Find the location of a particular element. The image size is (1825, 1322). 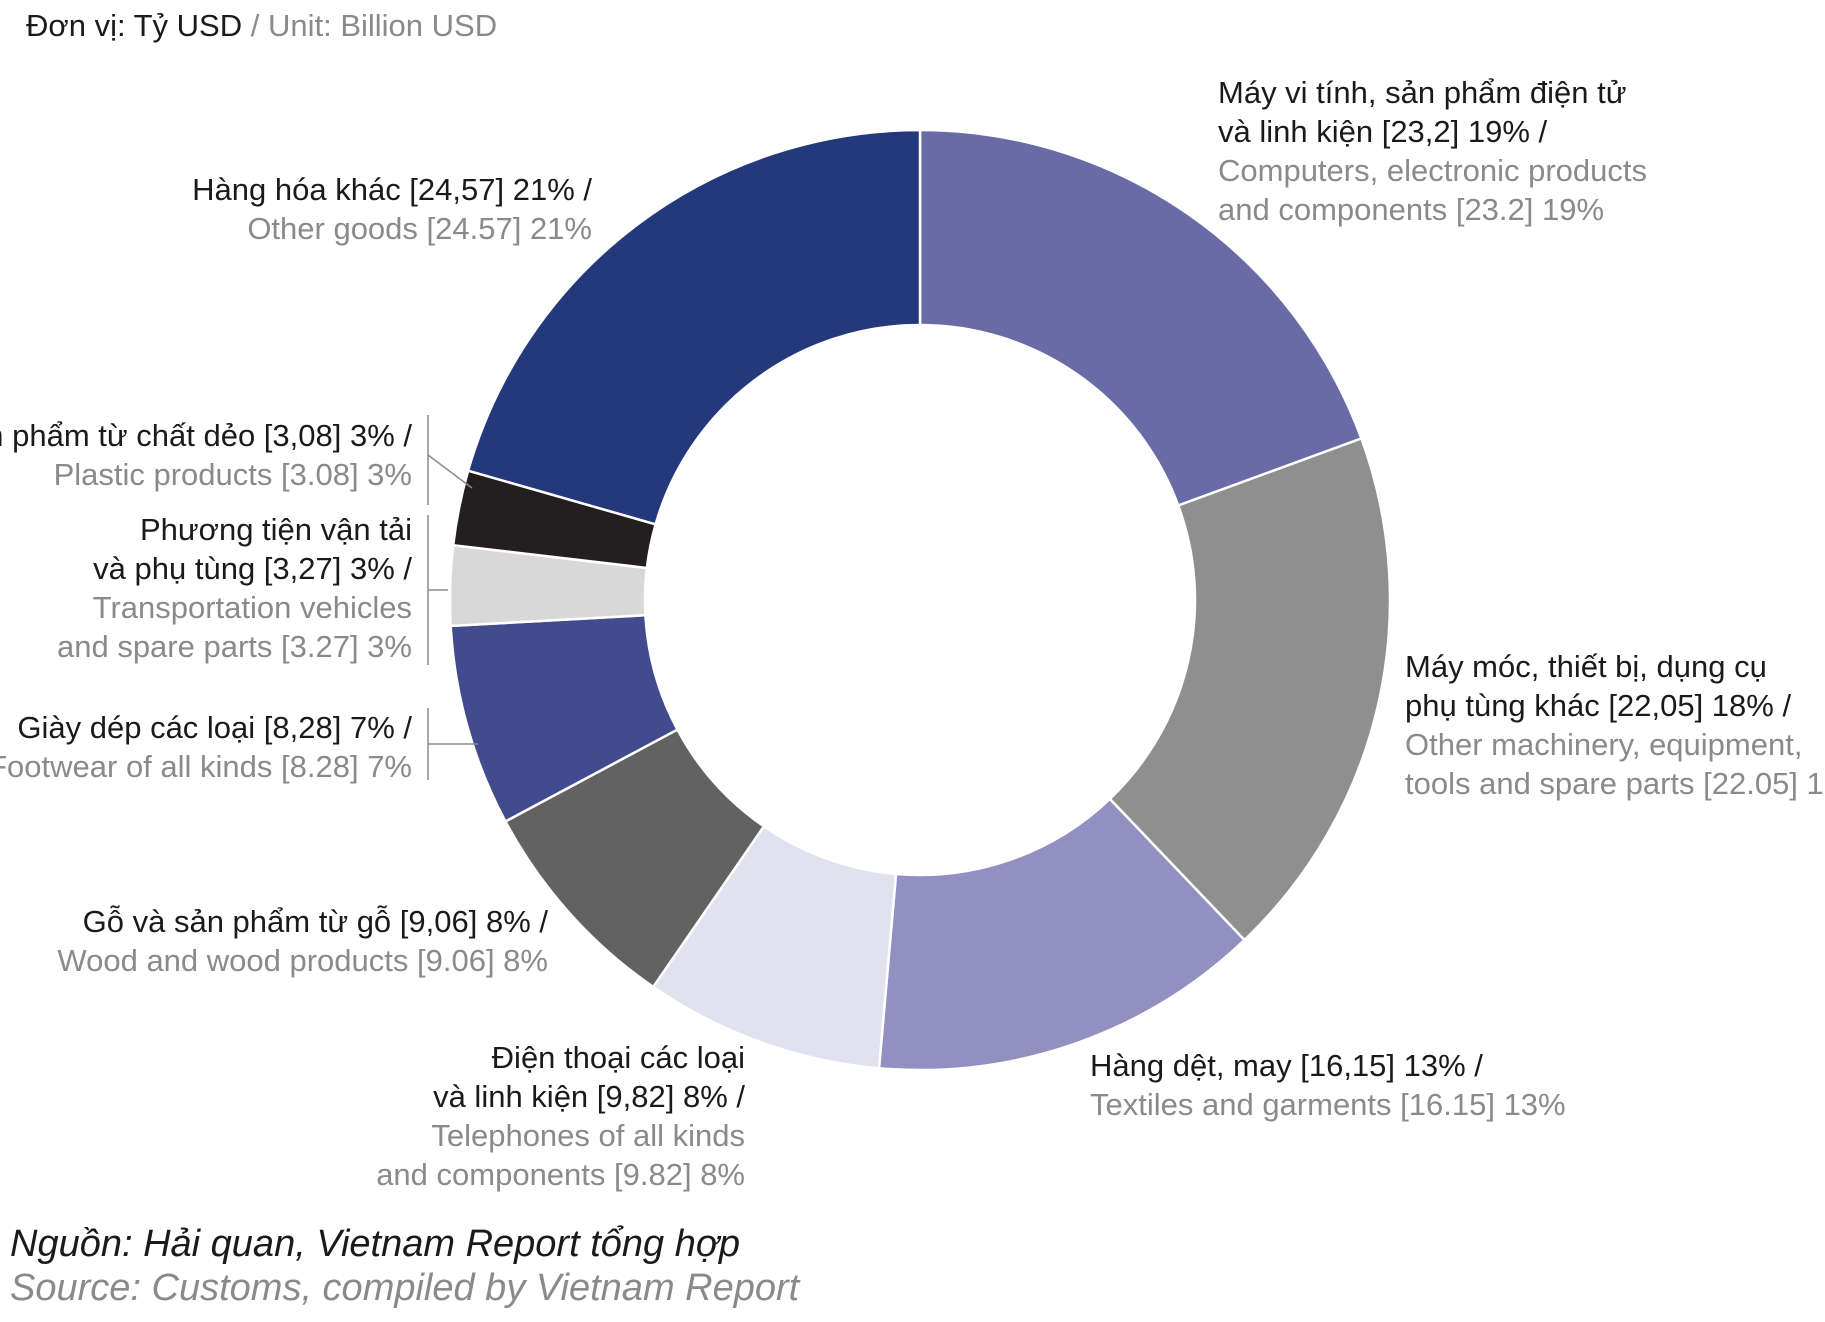

slice-label-3-line-3: and components [9.82] 8% is located at coordinates (560, 1174).